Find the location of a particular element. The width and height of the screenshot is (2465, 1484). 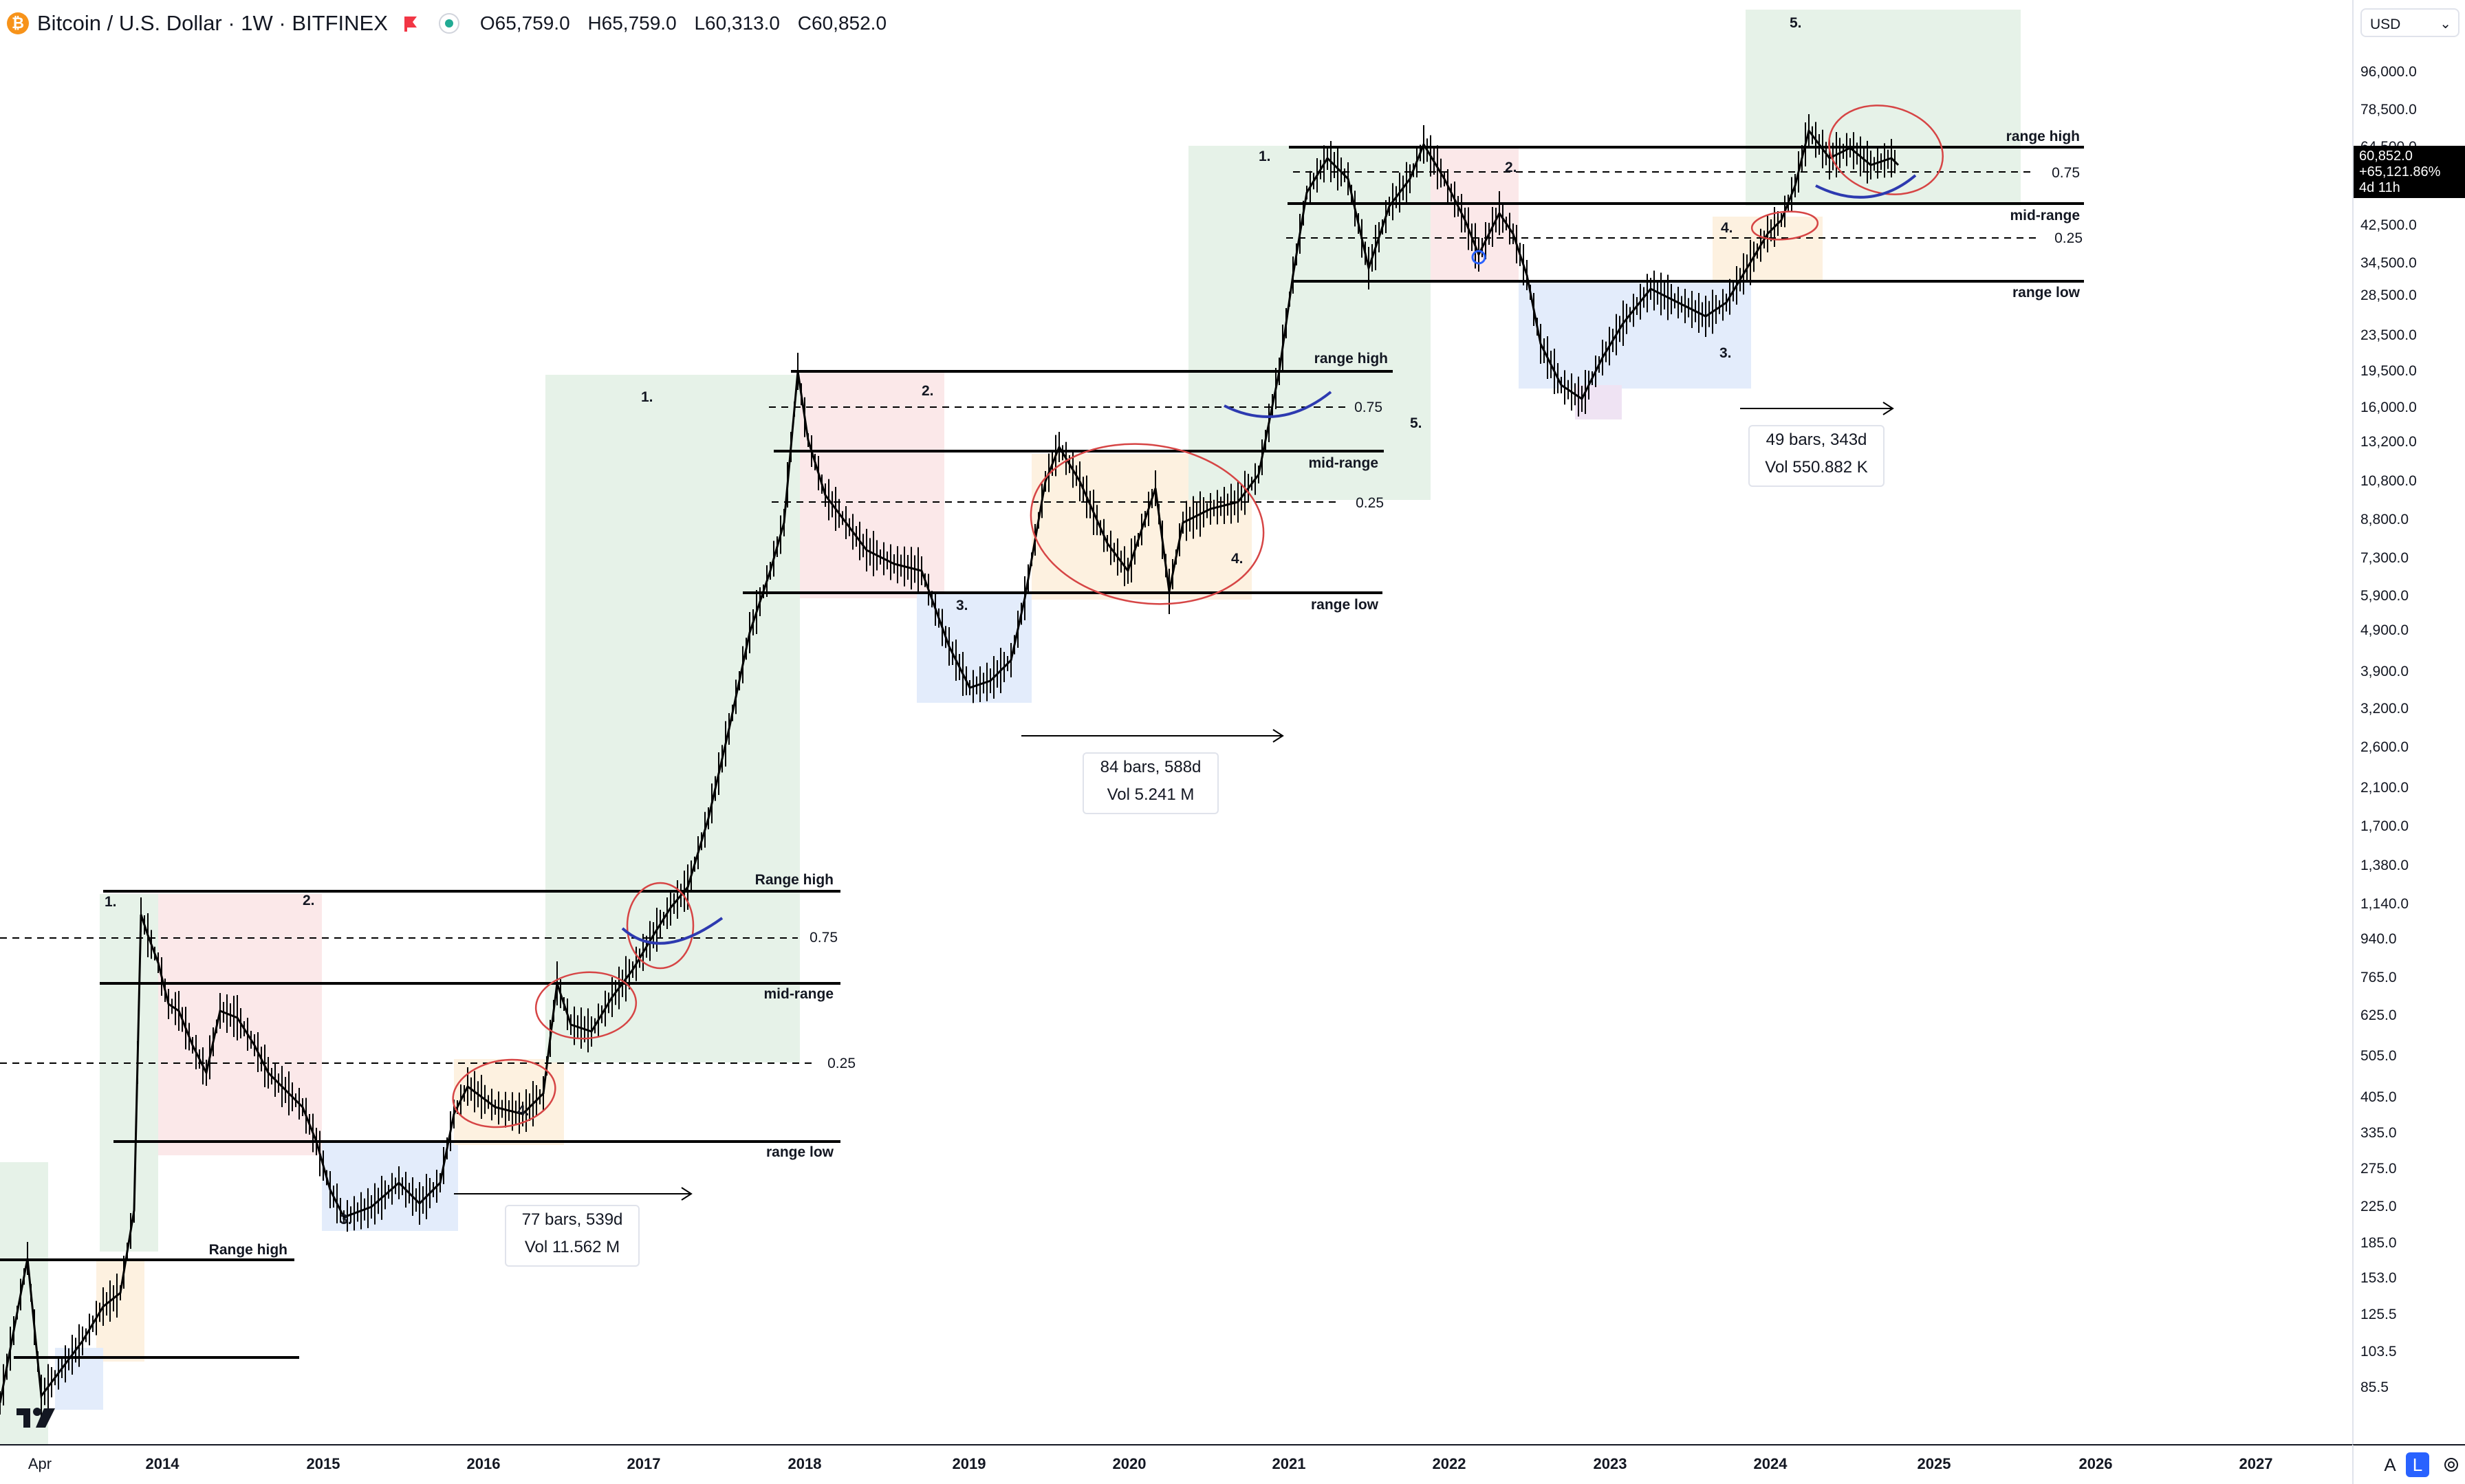

measure-volume: Vol 5.241 M is located at coordinates (1151, 794).